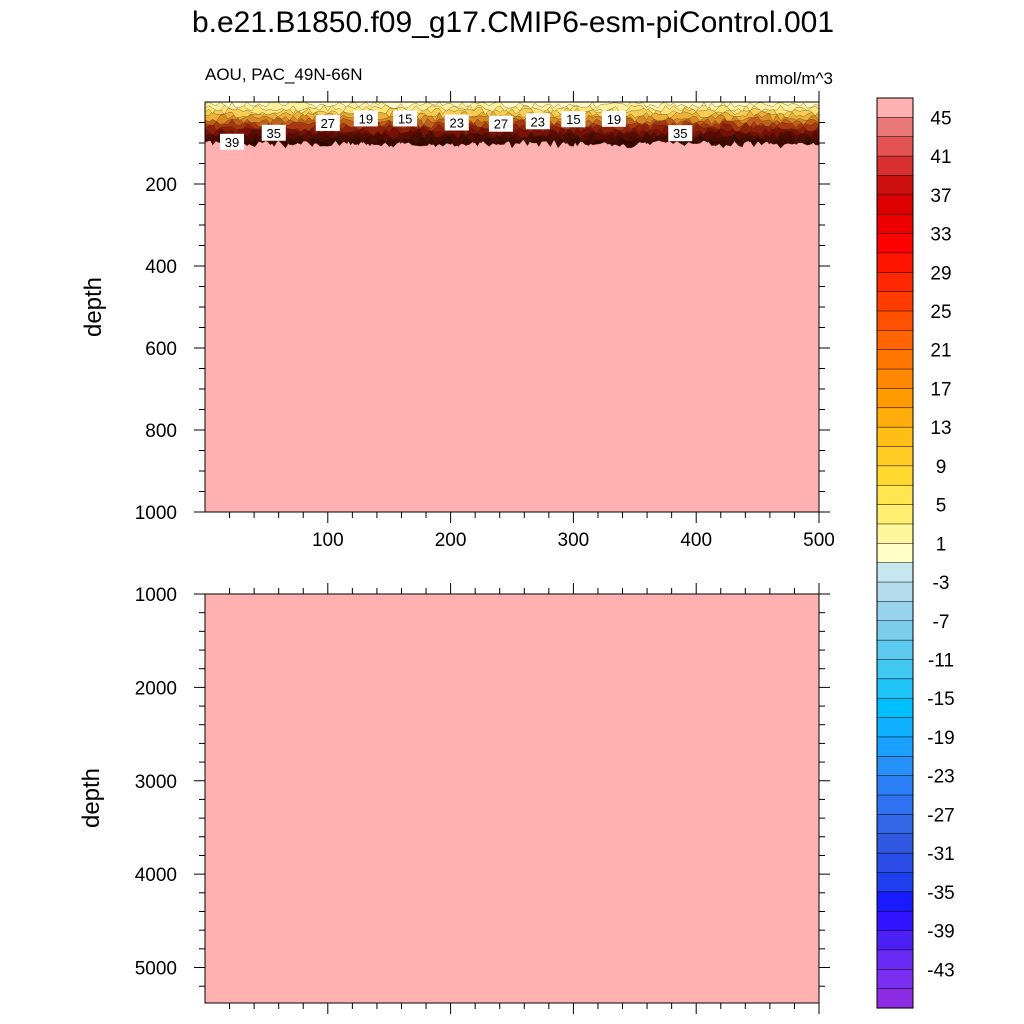 This screenshot has width=1024, height=1024. What do you see at coordinates (940, 118) in the screenshot?
I see `colorbar-label: 45` at bounding box center [940, 118].